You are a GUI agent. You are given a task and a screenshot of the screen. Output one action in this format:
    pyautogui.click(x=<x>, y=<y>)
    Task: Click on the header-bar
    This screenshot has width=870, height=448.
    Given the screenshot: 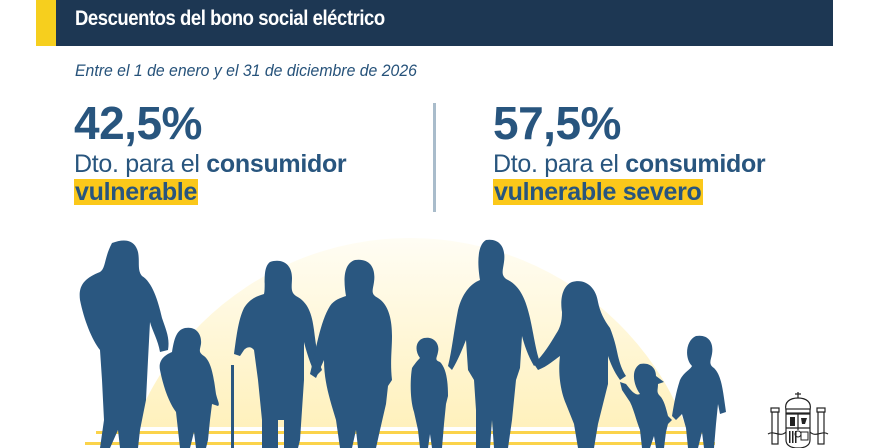 What is the action you would take?
    pyautogui.click(x=444, y=23)
    